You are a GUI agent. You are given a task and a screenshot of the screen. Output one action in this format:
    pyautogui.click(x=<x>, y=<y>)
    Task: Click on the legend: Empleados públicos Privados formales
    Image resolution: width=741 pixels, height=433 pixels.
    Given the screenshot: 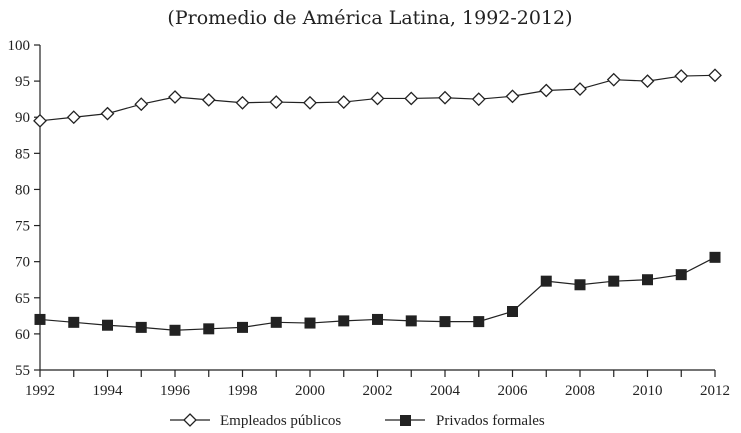 What is the action you would take?
    pyautogui.click(x=357, y=421)
    